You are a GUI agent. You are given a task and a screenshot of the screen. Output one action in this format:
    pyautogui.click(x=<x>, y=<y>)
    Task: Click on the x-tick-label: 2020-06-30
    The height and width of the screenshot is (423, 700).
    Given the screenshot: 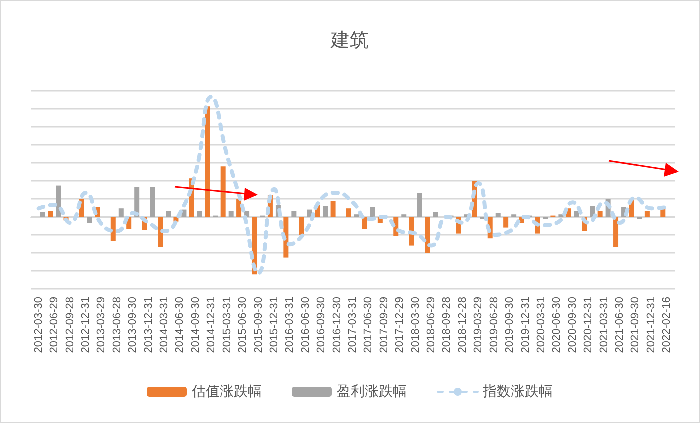 What is the action you would take?
    pyautogui.click(x=557, y=325)
    